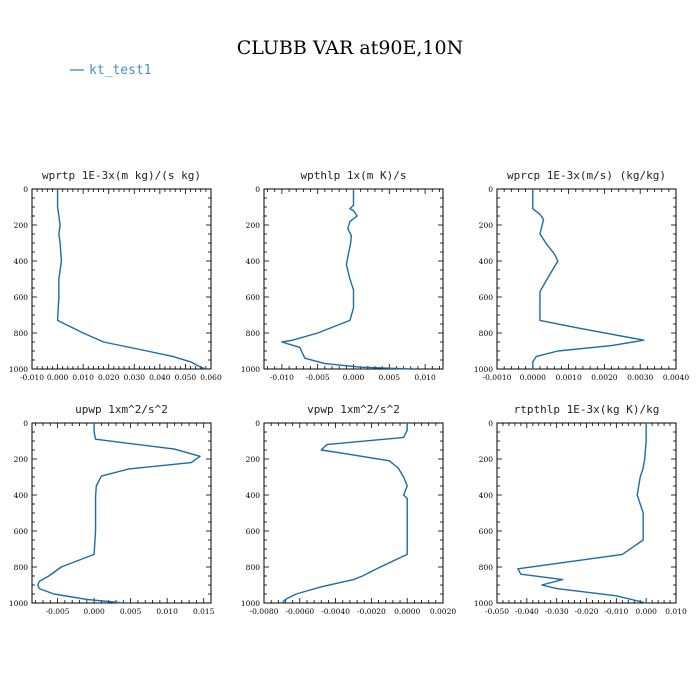 This screenshot has height=700, width=700. What do you see at coordinates (264, 611) in the screenshot?
I see `x-tick-label: -0.0080` at bounding box center [264, 611].